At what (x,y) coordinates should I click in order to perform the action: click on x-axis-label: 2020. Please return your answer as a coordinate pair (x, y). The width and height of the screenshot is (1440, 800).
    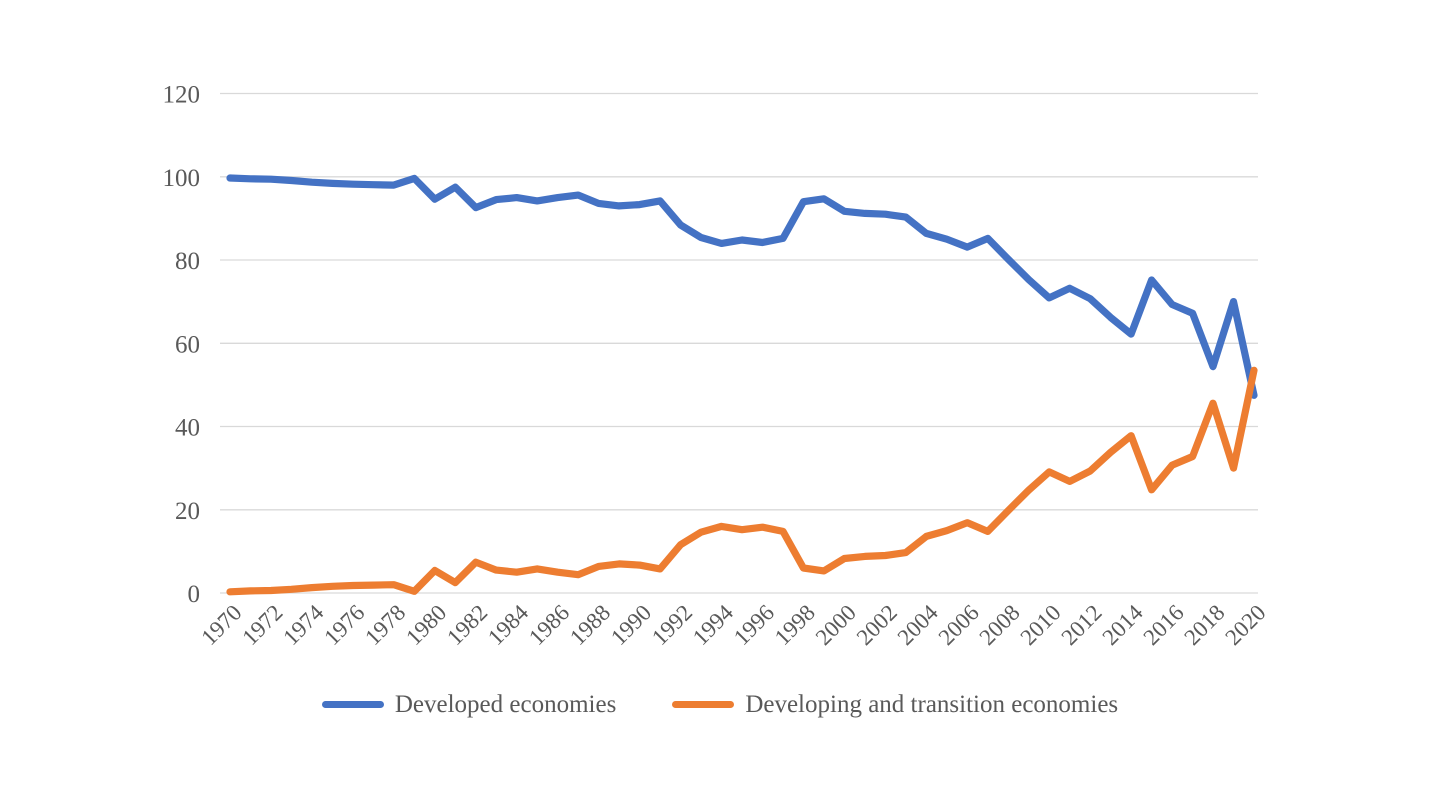
    Looking at the image, I should click on (1245, 625).